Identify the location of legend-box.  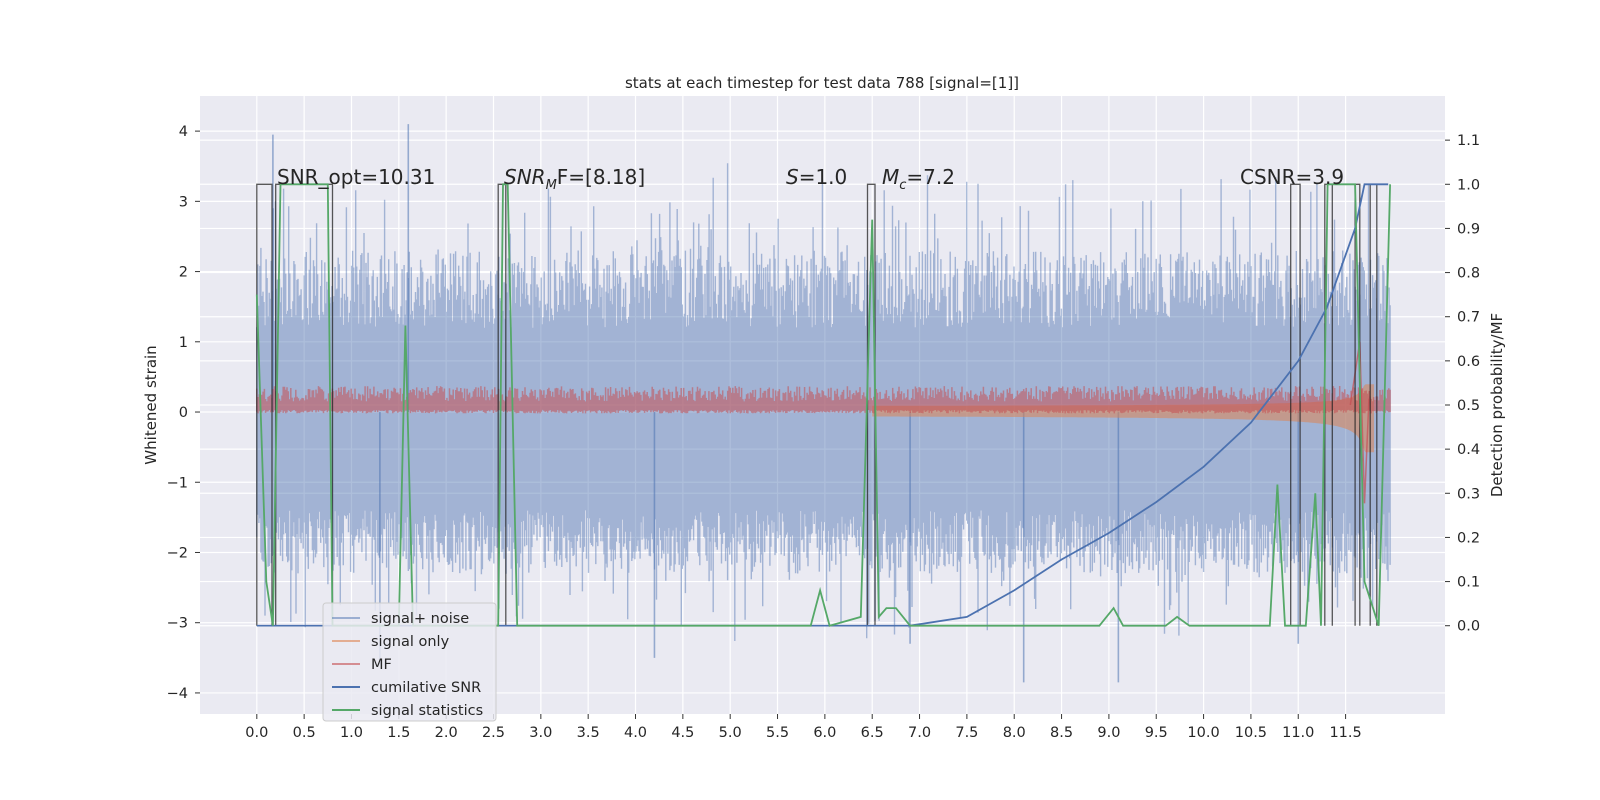
(409, 662).